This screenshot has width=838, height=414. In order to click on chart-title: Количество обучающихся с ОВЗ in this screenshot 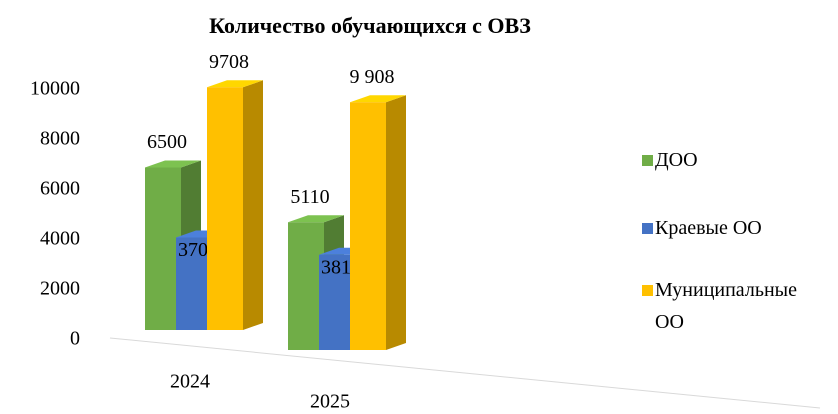, I will do `click(370, 25)`.